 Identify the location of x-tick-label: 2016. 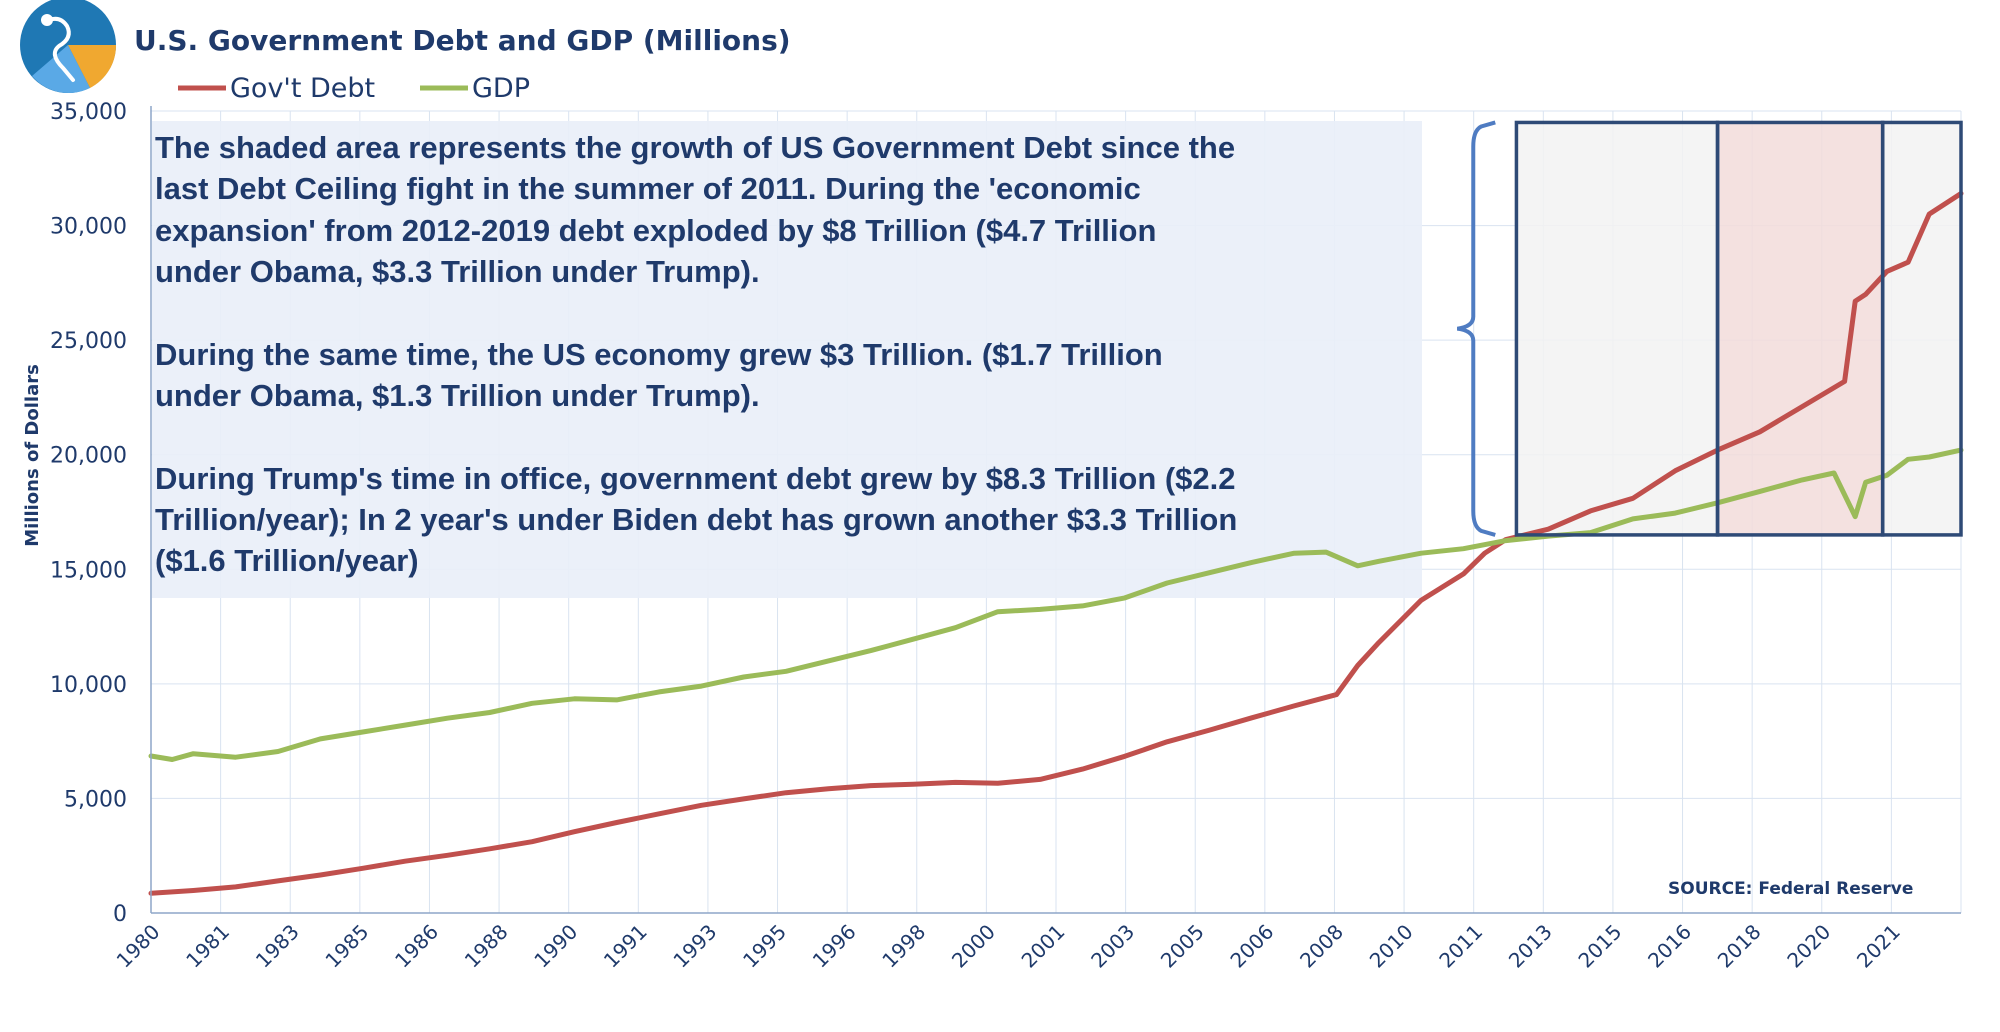
(1669, 946).